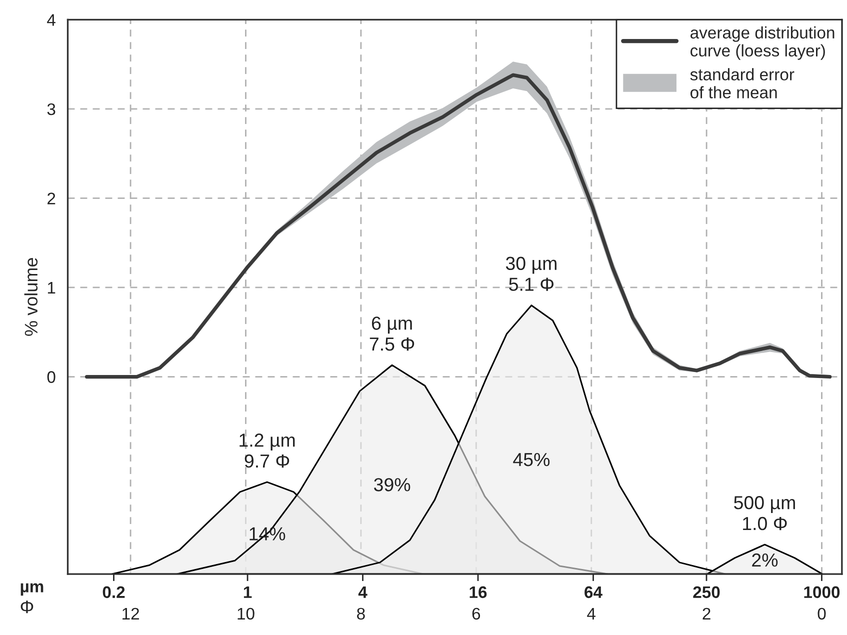 The image size is (847, 635). I want to click on annotation: 39%, so click(392, 485).